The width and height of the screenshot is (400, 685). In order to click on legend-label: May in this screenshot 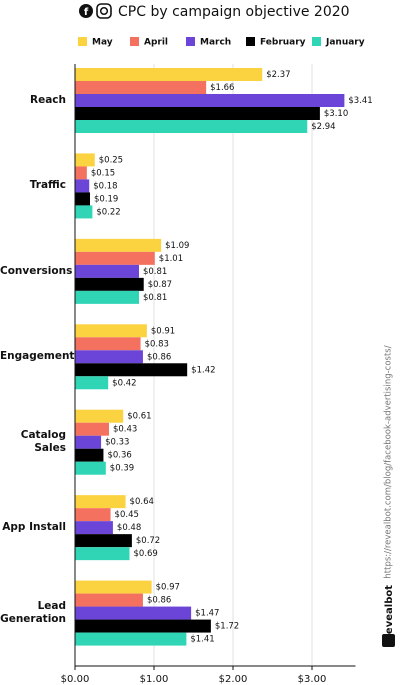, I will do `click(102, 43)`.